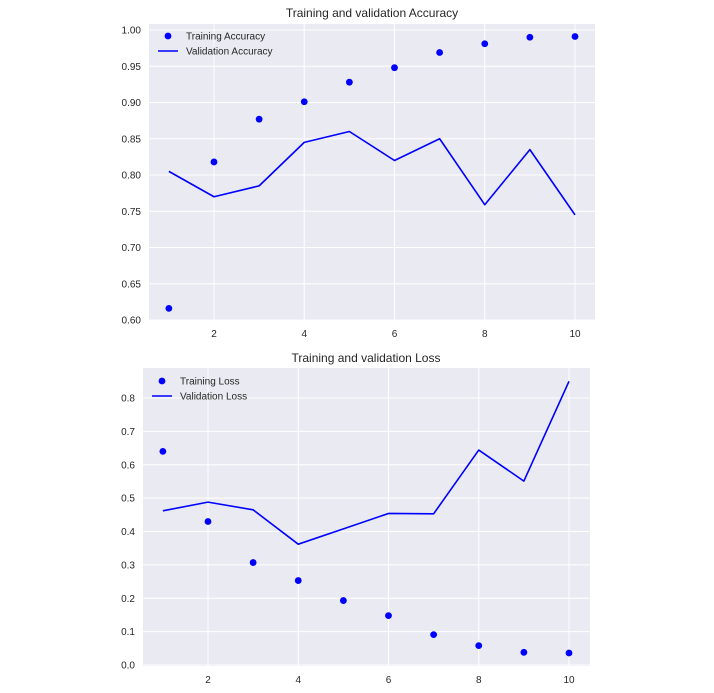 This screenshot has height=693, width=714. I want to click on chart-title: Training and validation Loss, so click(366, 358).